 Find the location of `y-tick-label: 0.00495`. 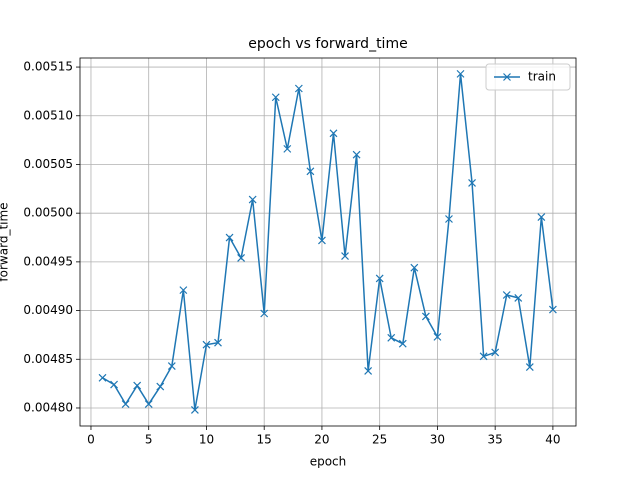

y-tick-label: 0.00495 is located at coordinates (48, 261).